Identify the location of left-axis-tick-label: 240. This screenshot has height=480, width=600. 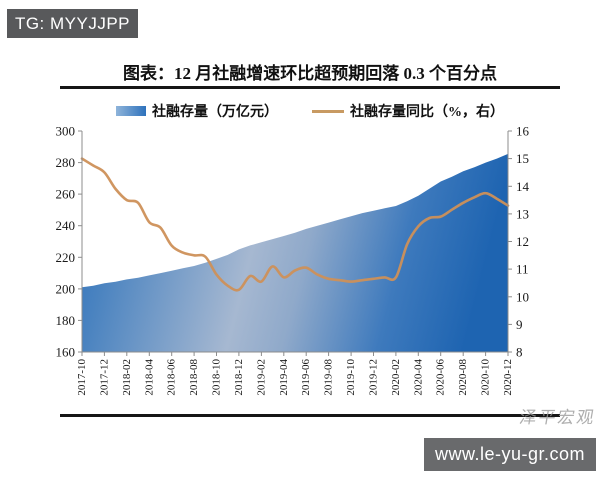
(66, 225).